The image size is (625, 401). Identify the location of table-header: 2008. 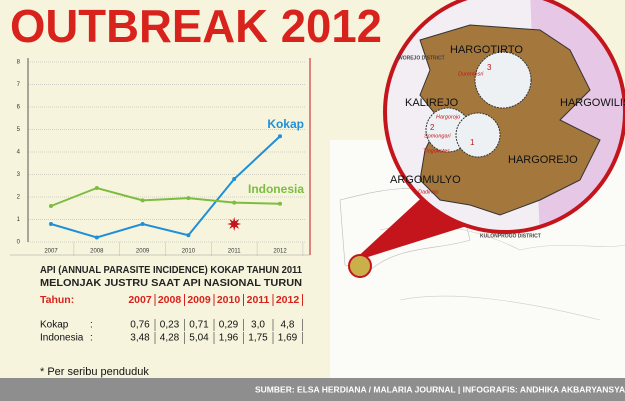
(170, 300).